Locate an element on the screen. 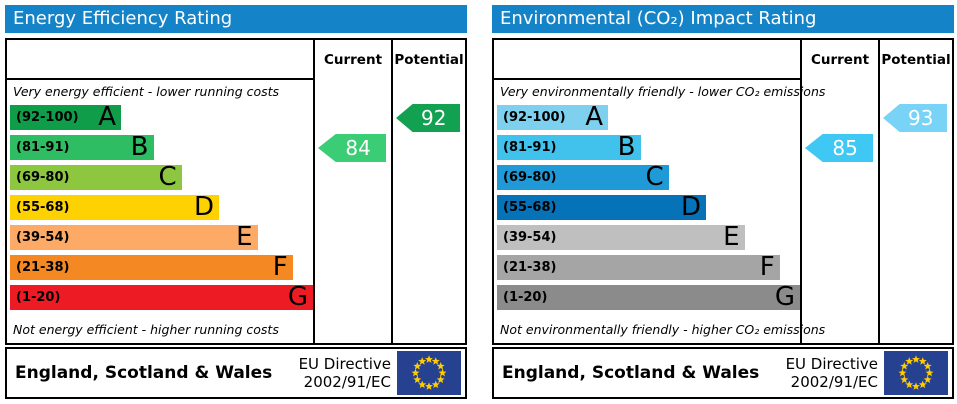  current-arrow: 85 is located at coordinates (839, 148).